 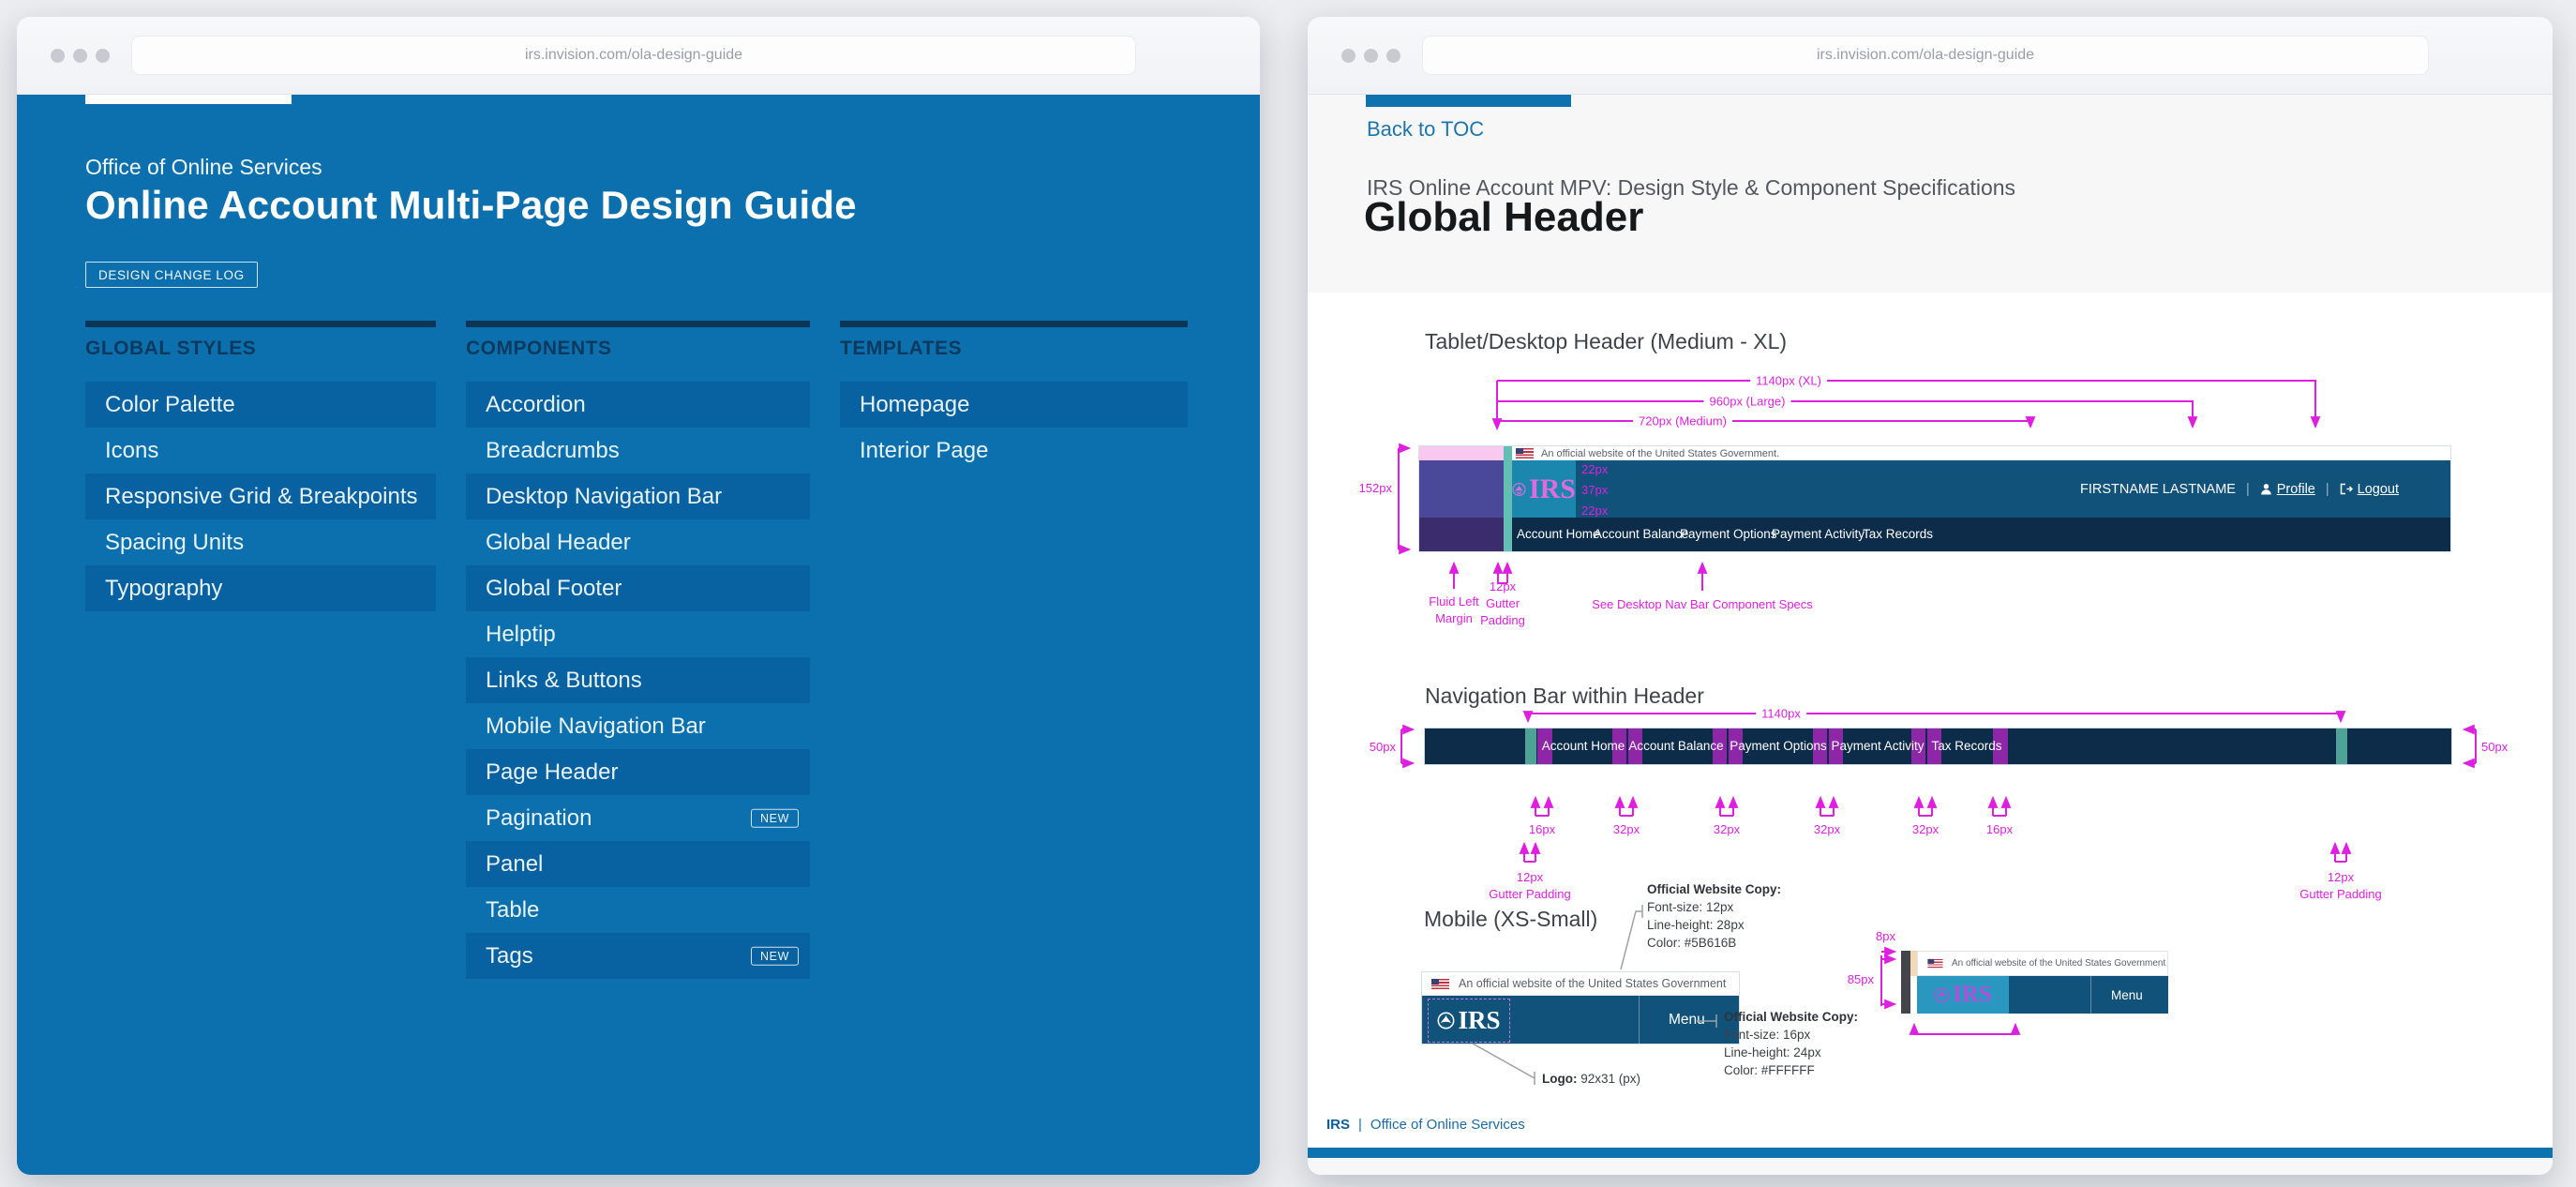 What do you see at coordinates (638, 405) in the screenshot?
I see `toc-item-accordion: Accordion` at bounding box center [638, 405].